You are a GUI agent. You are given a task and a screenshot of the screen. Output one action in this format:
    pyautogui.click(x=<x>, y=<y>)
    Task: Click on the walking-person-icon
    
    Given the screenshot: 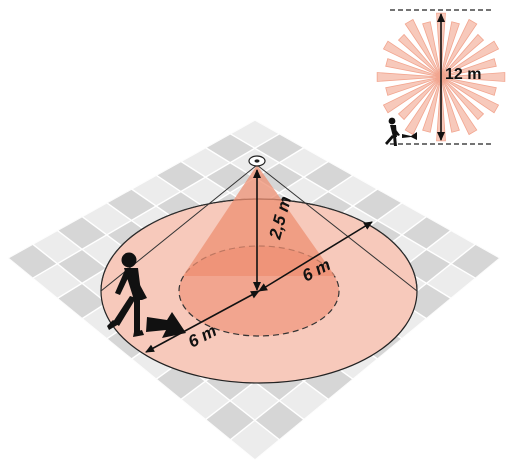 What is the action you would take?
    pyautogui.click(x=127, y=294)
    